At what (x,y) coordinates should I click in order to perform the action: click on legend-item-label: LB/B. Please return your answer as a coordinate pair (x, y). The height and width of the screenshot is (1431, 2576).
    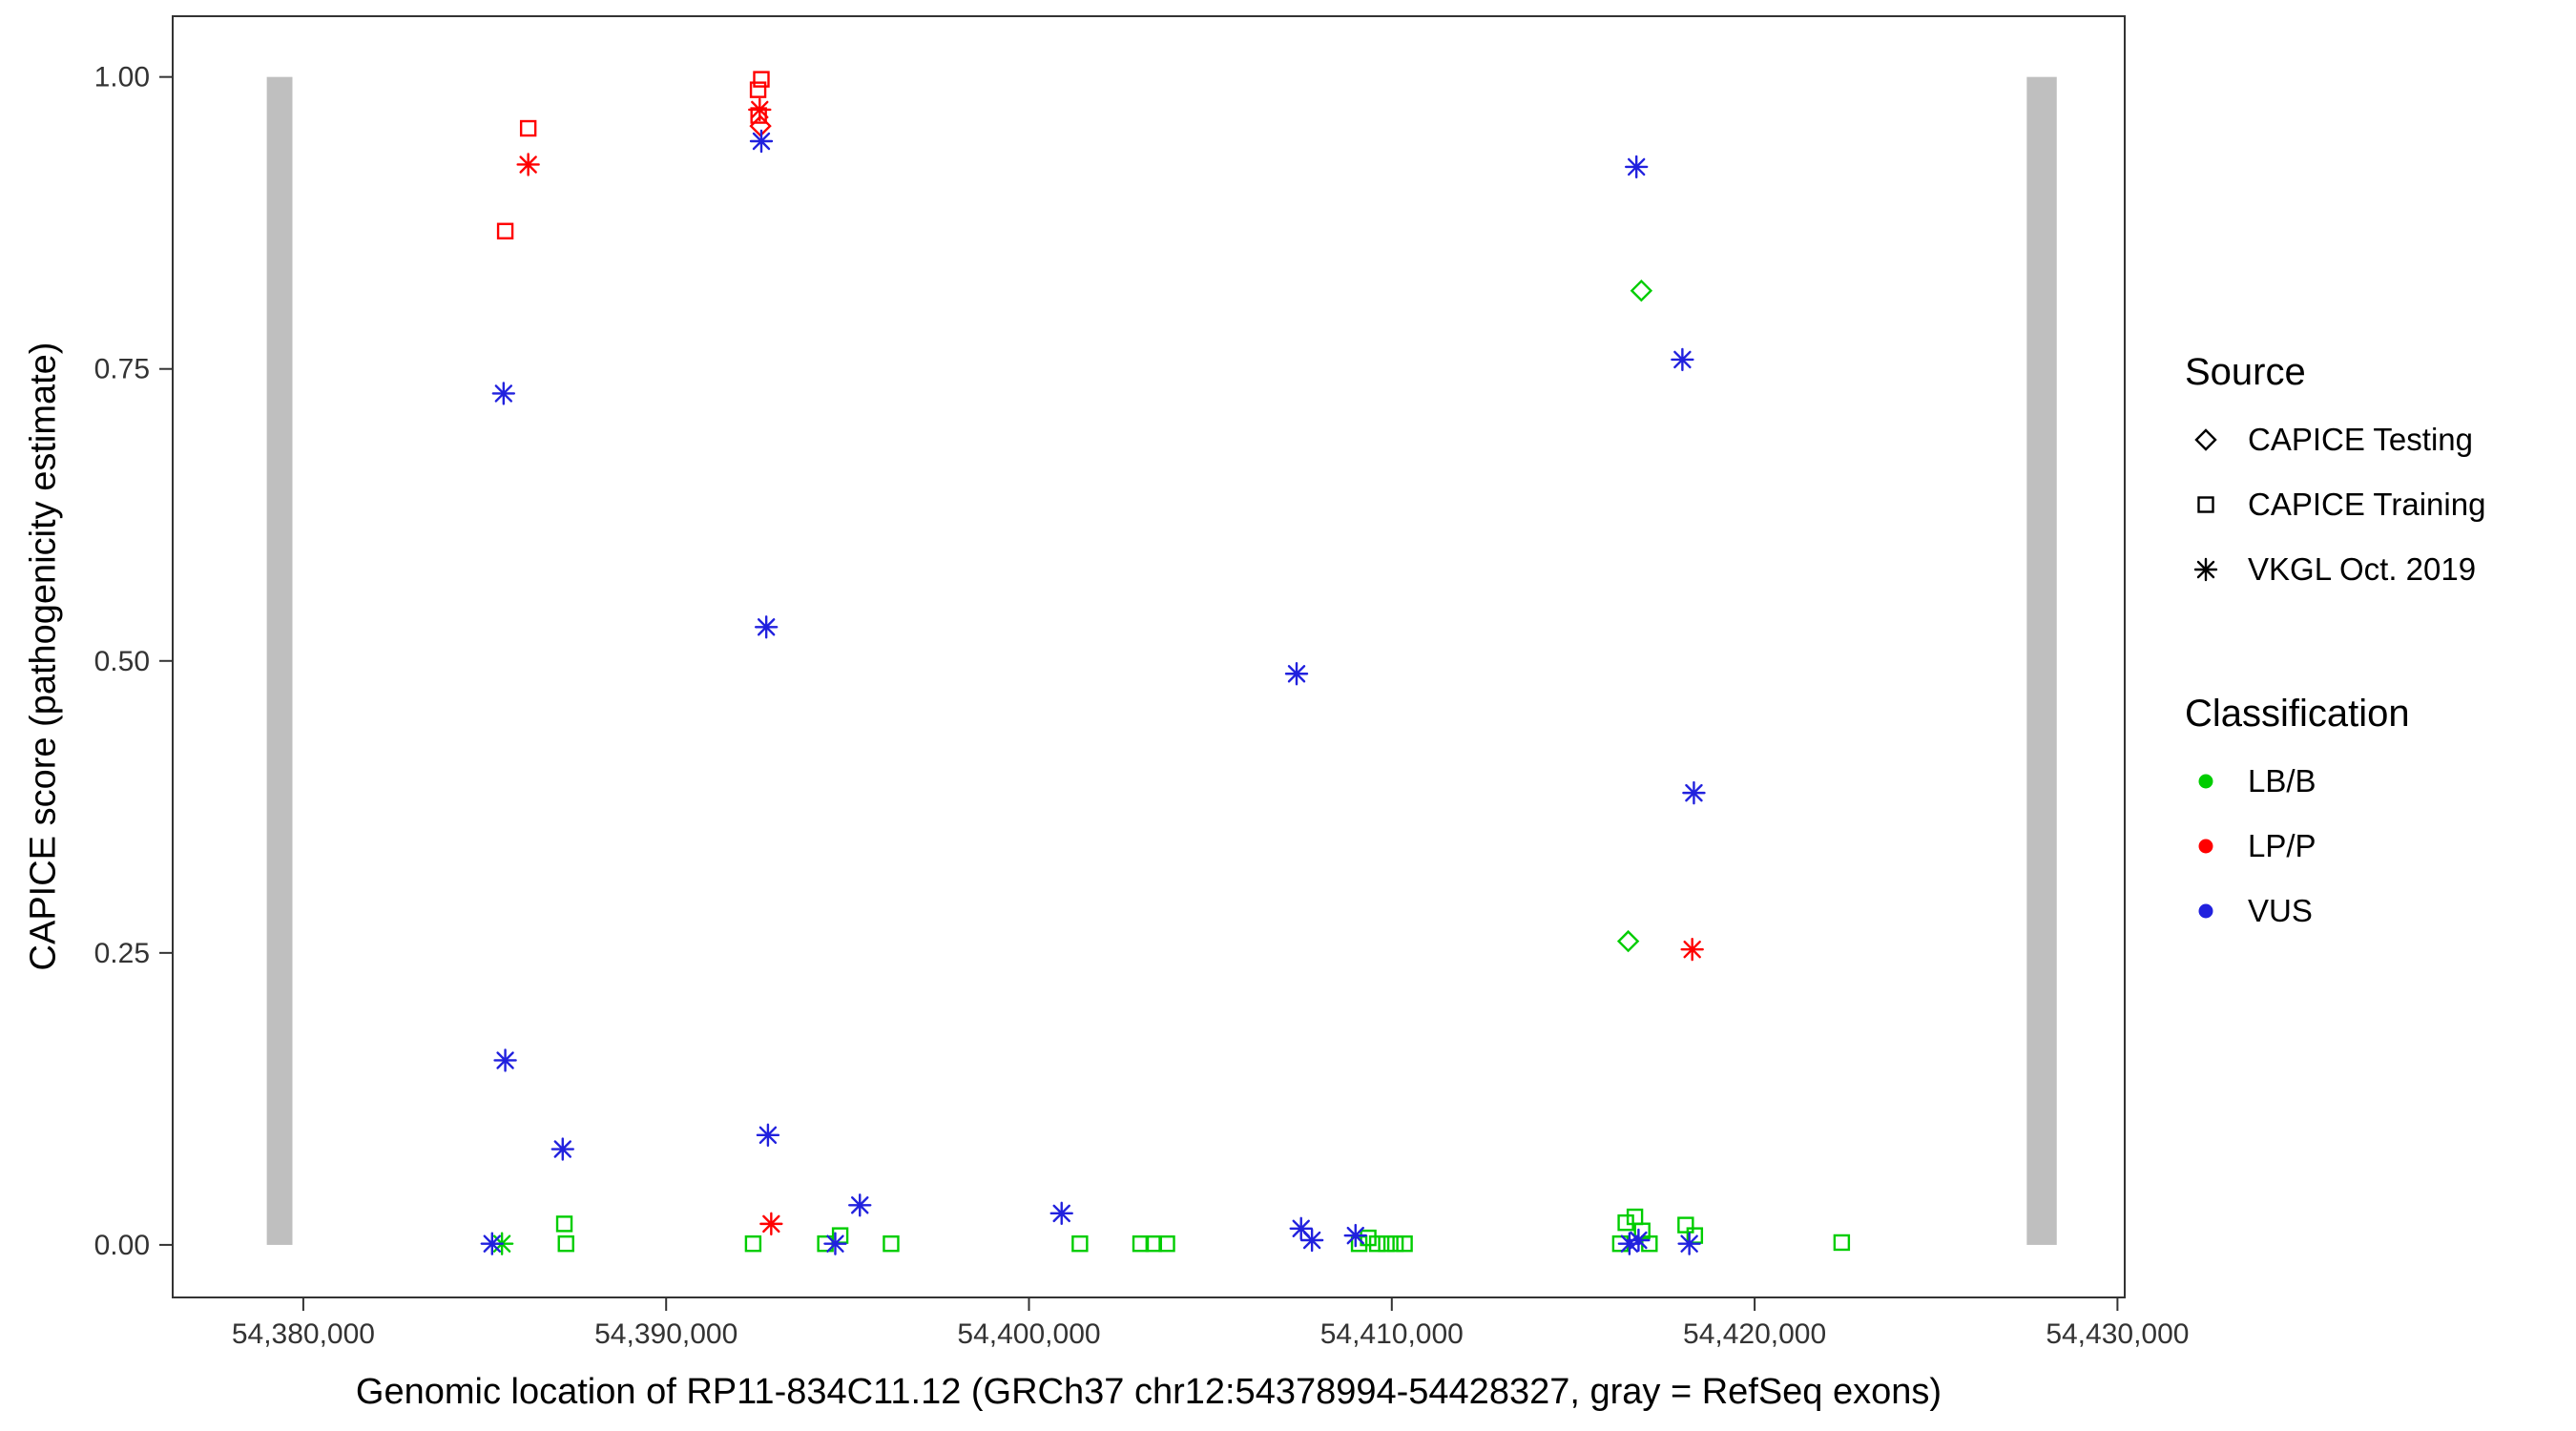
    Looking at the image, I should click on (2282, 780).